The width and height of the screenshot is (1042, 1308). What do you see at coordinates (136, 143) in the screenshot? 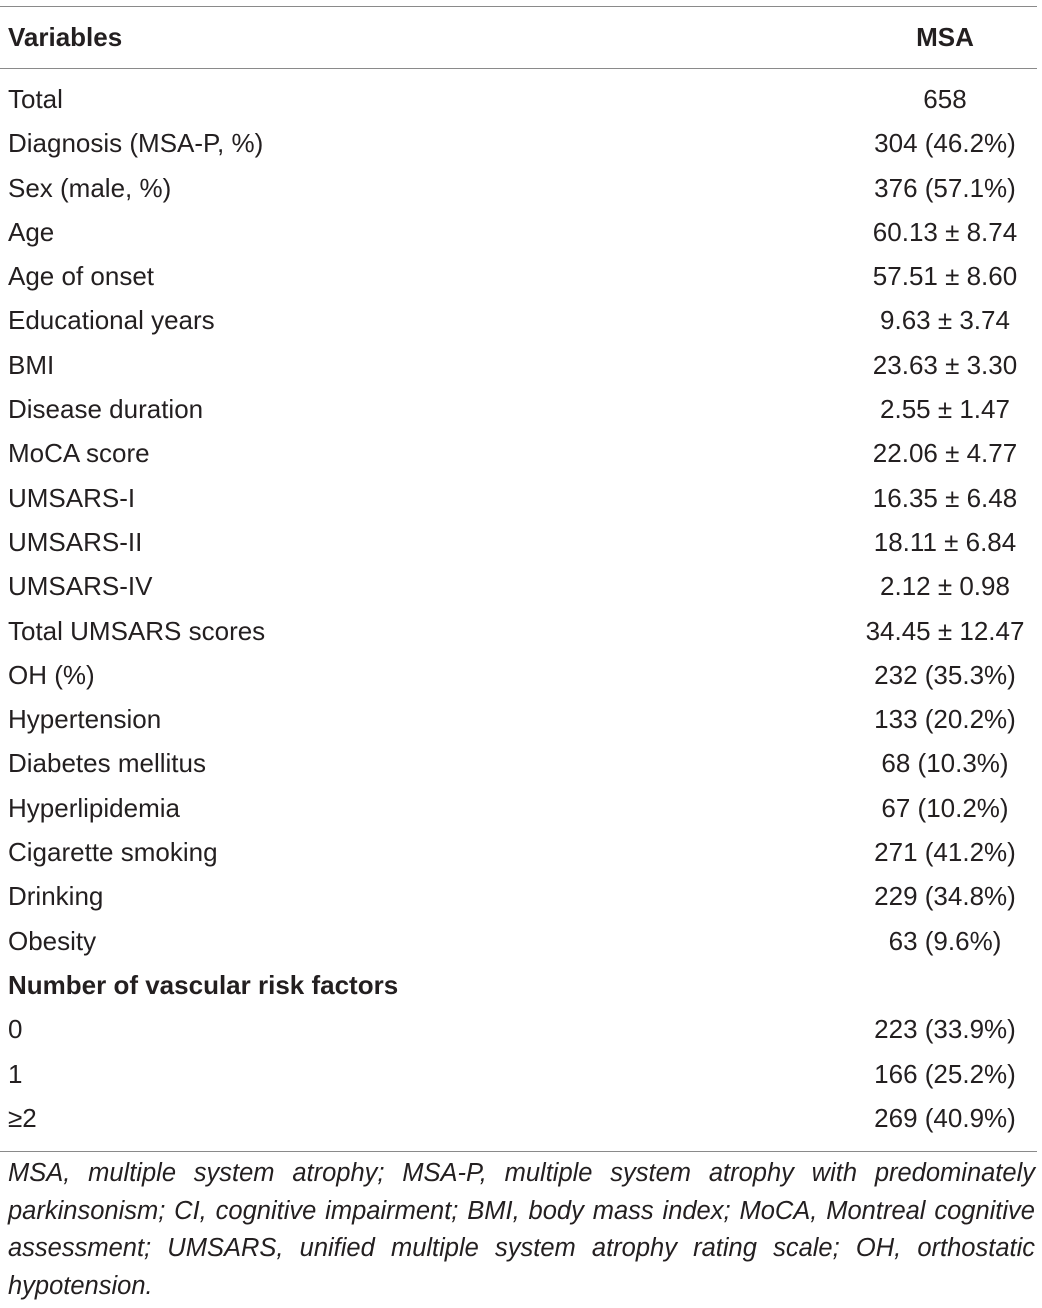
I see `row-label: Diagnosis (MSA-P, %)` at bounding box center [136, 143].